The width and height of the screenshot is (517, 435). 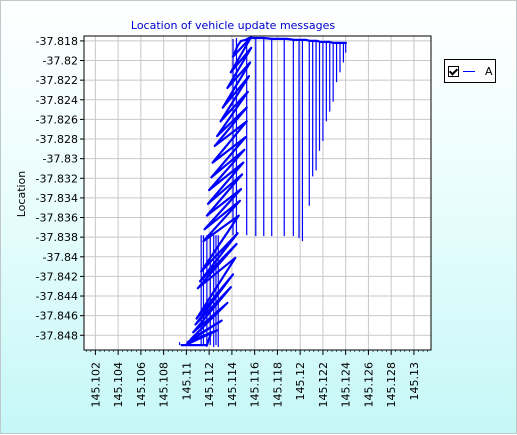 I want to click on legend: A, so click(x=470, y=71).